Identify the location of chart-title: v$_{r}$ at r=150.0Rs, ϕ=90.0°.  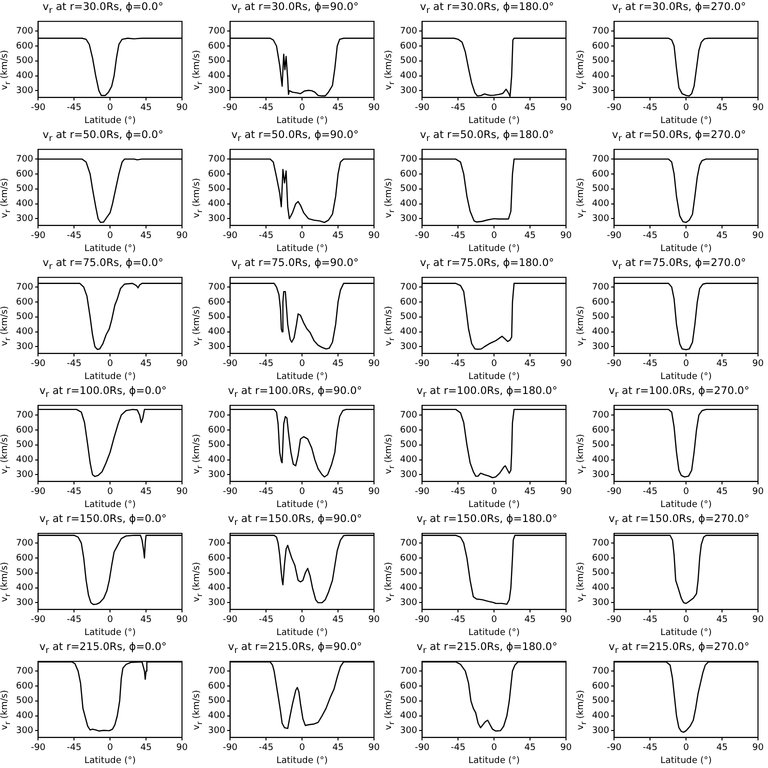
(295, 520).